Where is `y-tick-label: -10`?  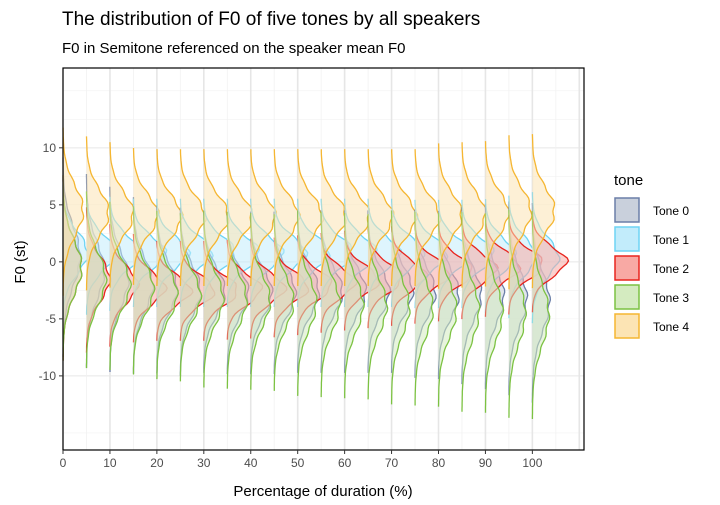 y-tick-label: -10 is located at coordinates (48, 376).